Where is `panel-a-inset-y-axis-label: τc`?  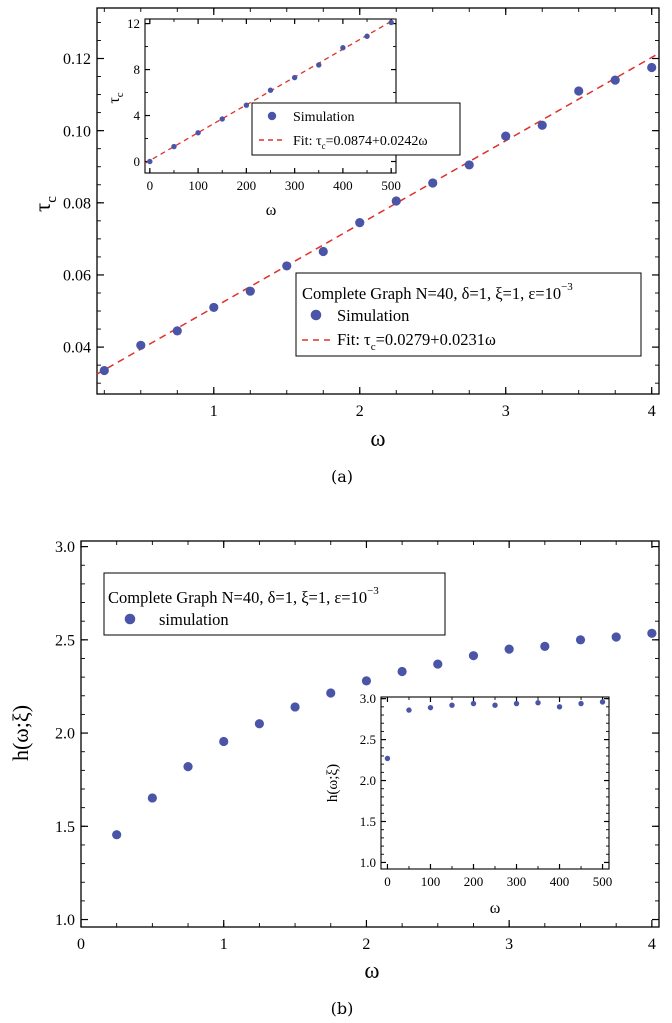
panel-a-inset-y-axis-label: τc is located at coordinates (116, 97).